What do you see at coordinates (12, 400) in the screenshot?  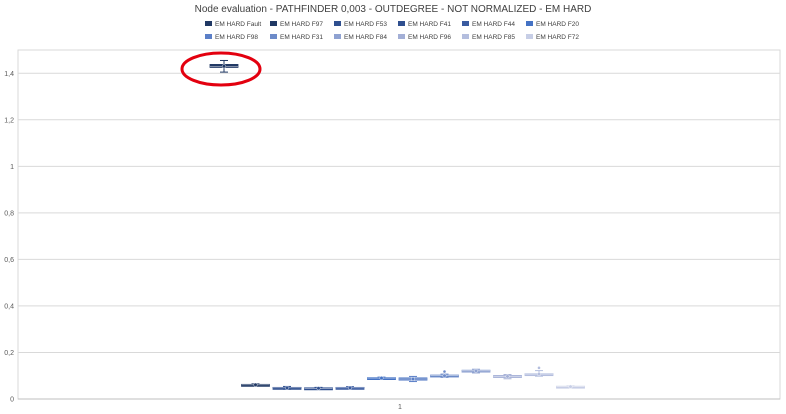 I see `y-tick-label: 0` at bounding box center [12, 400].